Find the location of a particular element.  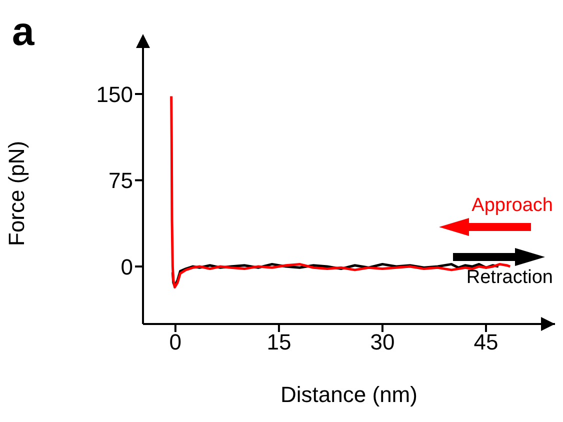

x-tick-label: 45 is located at coordinates (486, 342).